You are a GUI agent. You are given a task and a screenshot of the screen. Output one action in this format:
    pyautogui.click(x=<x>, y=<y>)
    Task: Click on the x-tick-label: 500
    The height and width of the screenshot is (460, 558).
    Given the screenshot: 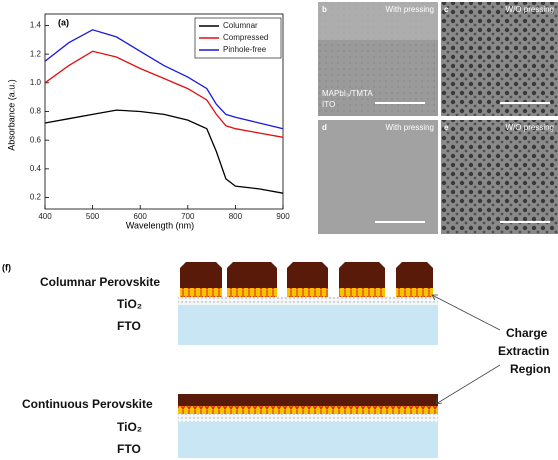 What is the action you would take?
    pyautogui.click(x=93, y=216)
    